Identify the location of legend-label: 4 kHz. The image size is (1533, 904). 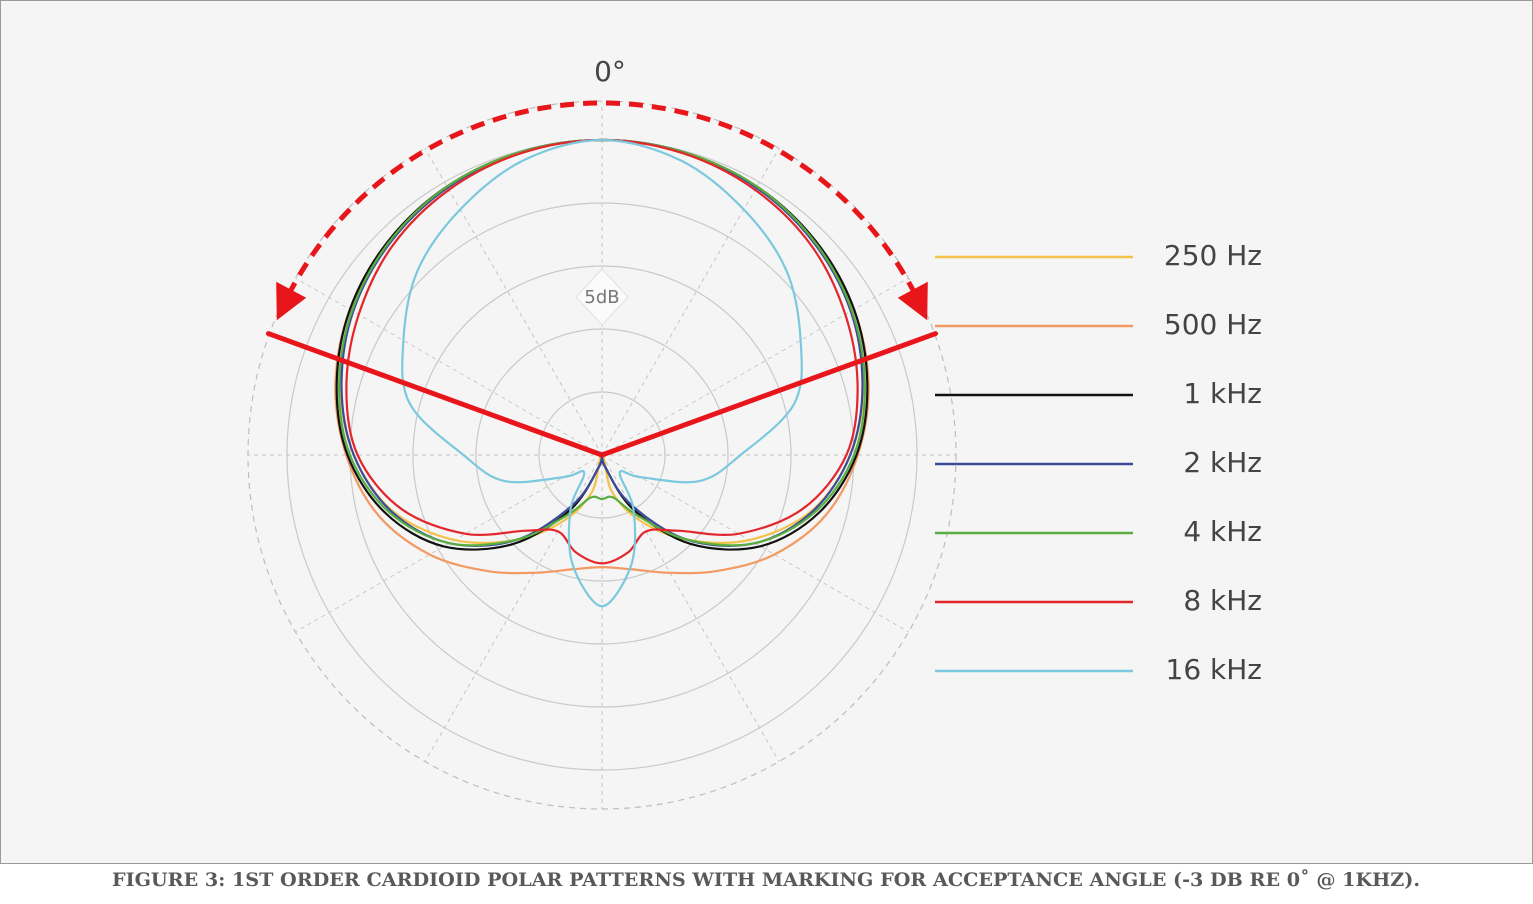
(1222, 531).